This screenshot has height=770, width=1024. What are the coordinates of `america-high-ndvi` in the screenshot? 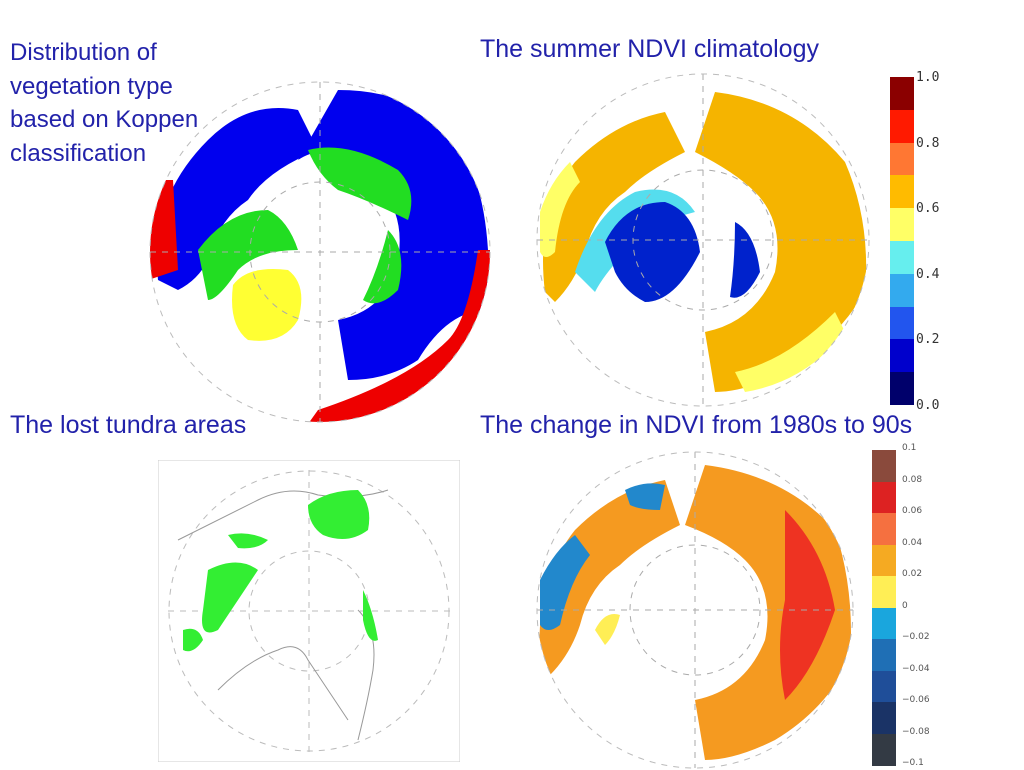 It's located at (614, 207).